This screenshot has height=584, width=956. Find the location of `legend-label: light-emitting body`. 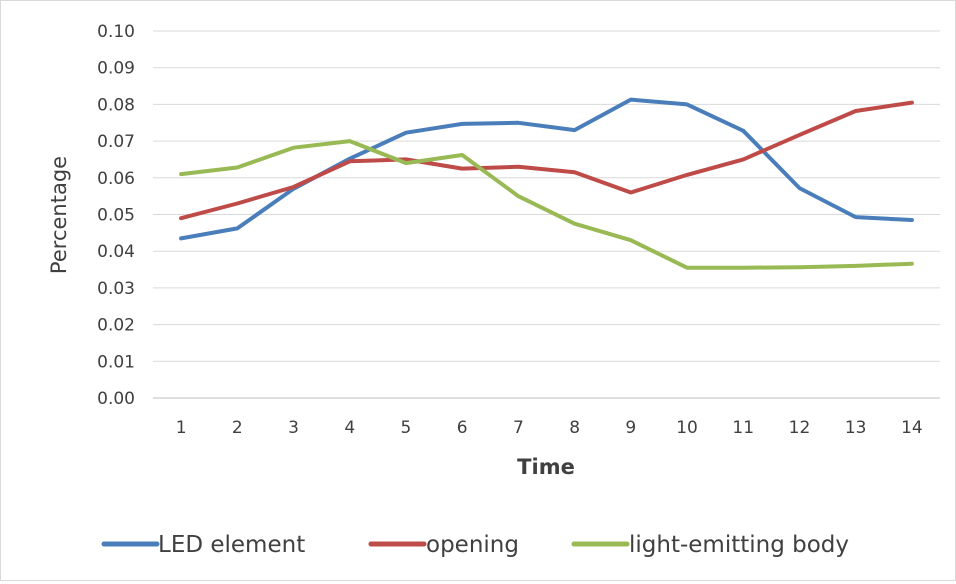

legend-label: light-emitting body is located at coordinates (739, 545).